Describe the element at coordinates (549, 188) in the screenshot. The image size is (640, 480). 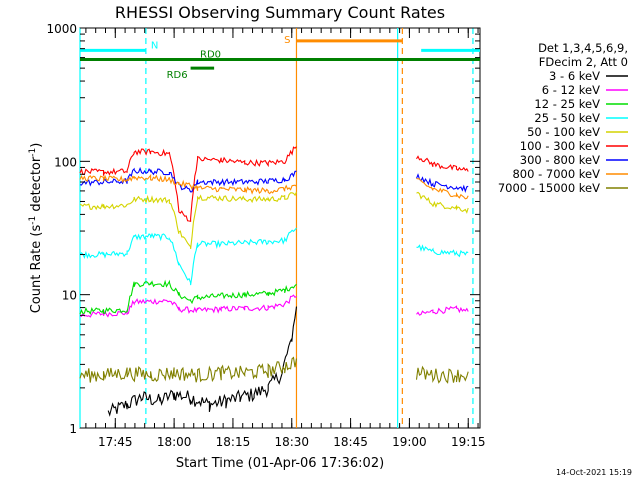
I see `legend-label-7000-15000-kev: 7000 - 15000 keV` at that location.